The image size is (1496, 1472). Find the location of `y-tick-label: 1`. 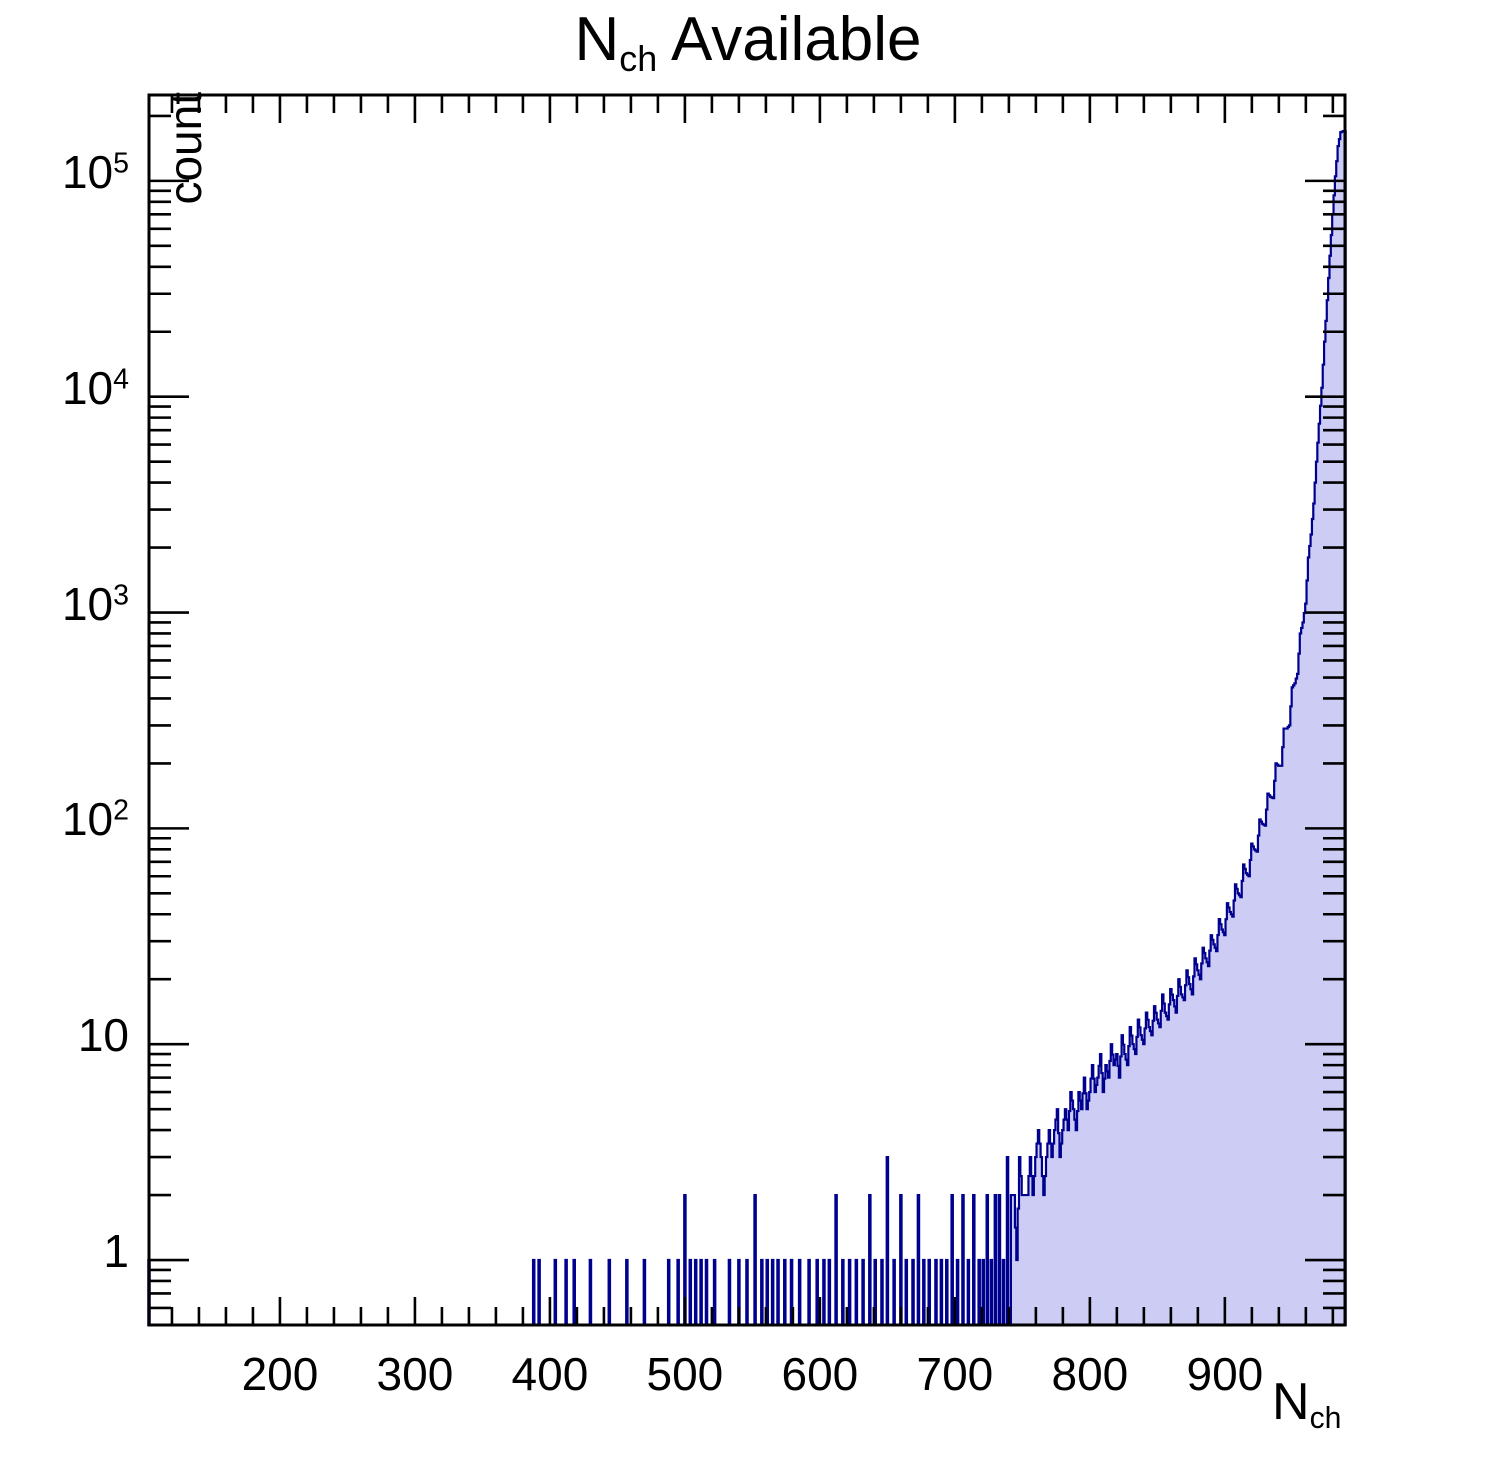

y-tick-label: 1 is located at coordinates (64, 1251).